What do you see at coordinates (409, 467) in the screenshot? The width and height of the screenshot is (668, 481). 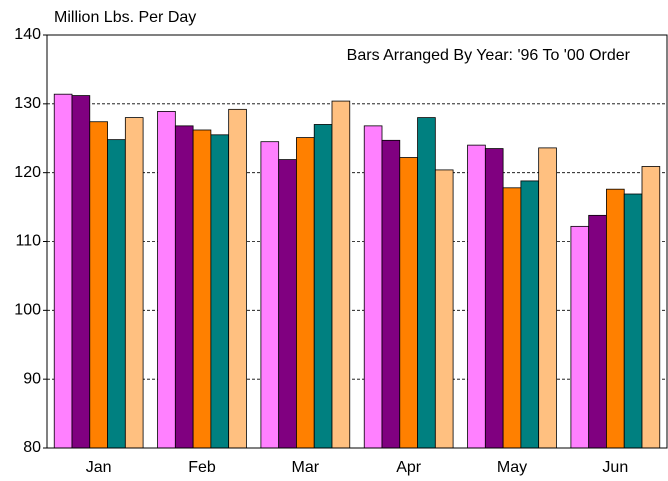 I see `x-tick-label: Apr` at bounding box center [409, 467].